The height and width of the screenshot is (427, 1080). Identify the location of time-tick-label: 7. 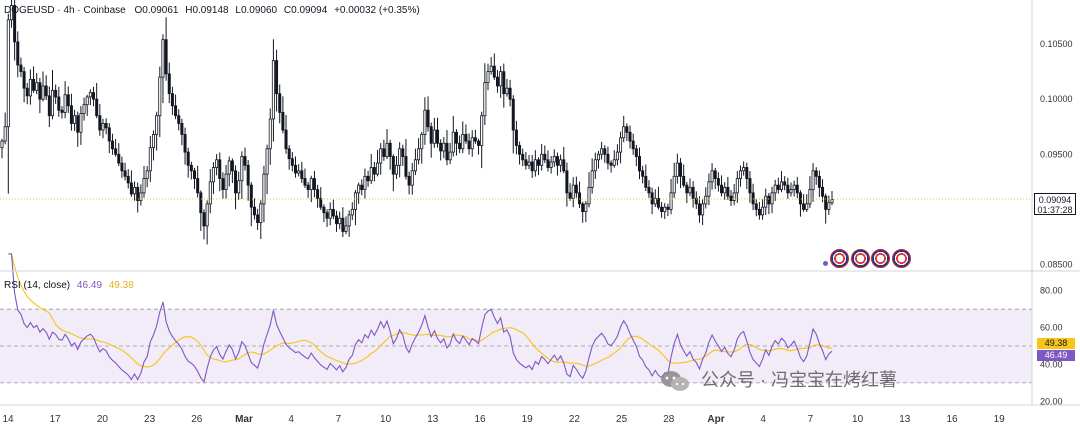
(811, 419).